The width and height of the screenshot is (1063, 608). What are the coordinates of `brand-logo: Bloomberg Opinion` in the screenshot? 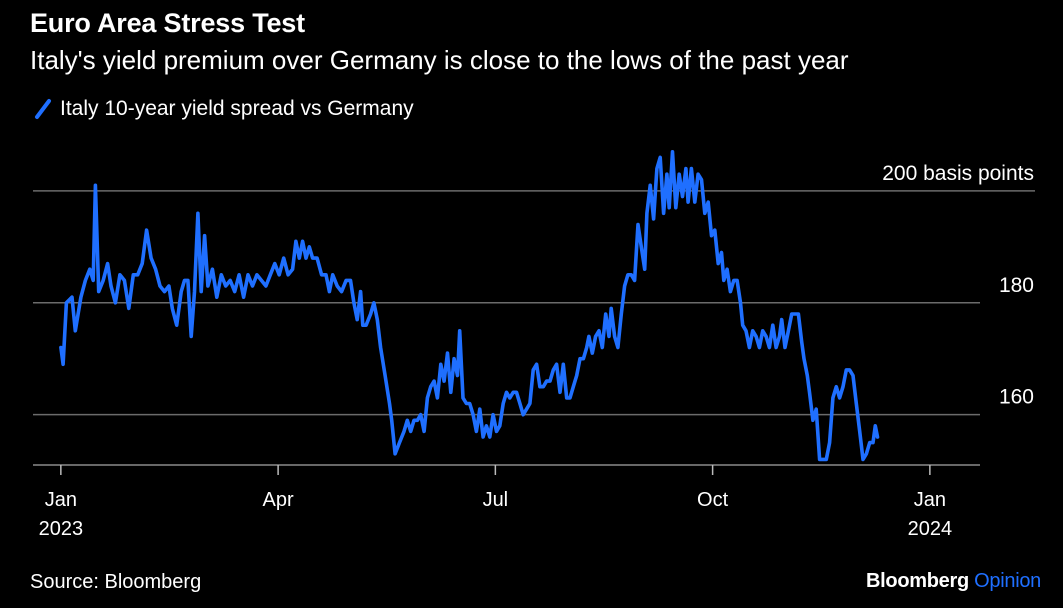 It's located at (953, 581).